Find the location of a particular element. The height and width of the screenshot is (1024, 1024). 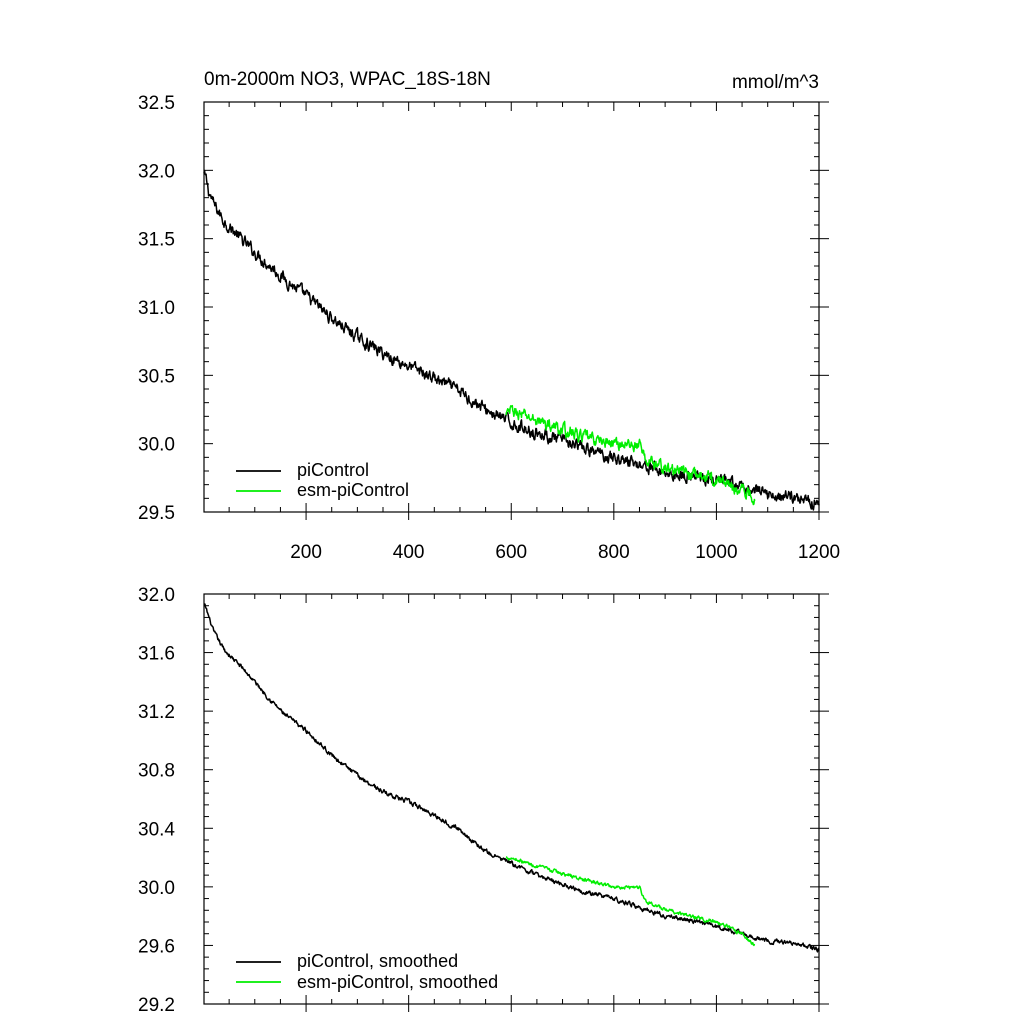

chart-title: 0m-2000m NO3, WPAC_18S-18N is located at coordinates (347, 79).